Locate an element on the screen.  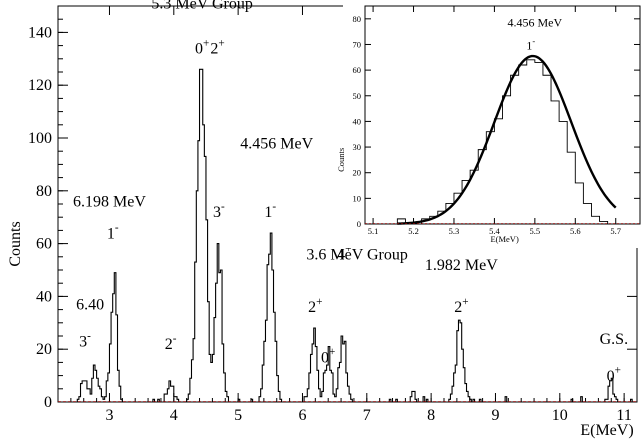
inset-y-tick-label: 30 is located at coordinates (357, 147).